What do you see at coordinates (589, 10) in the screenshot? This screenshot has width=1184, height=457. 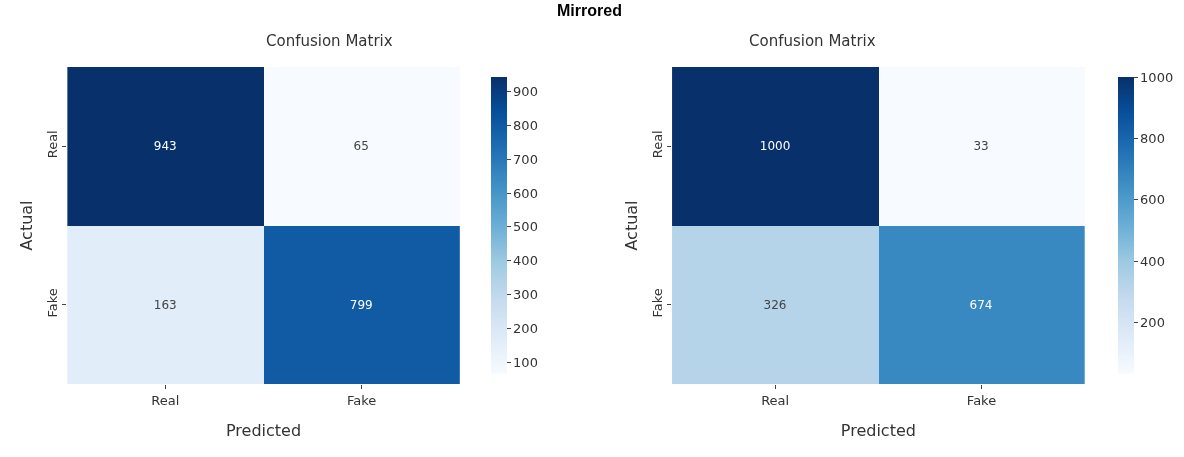 I see `text: Mirrored` at bounding box center [589, 10].